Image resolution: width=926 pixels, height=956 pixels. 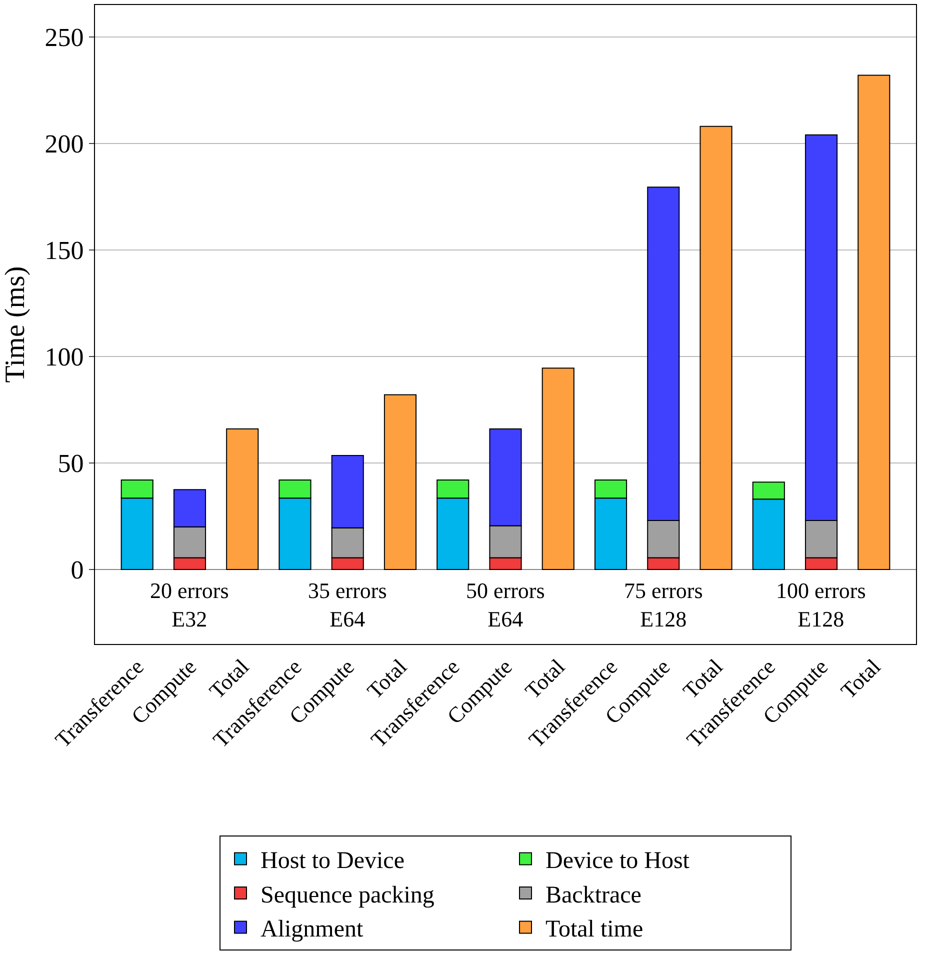 I want to click on y-tick-label: 200, so click(x=64, y=144).